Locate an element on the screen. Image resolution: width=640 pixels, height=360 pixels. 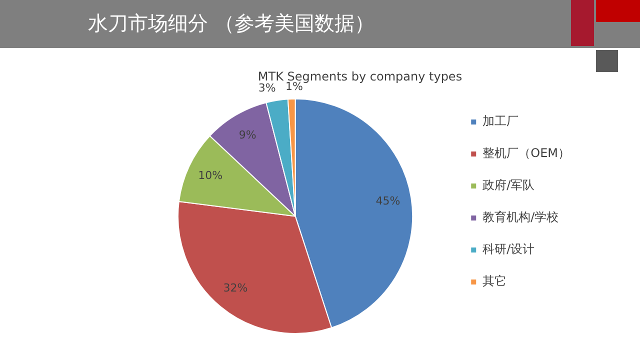
data-label: 10% is located at coordinates (210, 175).